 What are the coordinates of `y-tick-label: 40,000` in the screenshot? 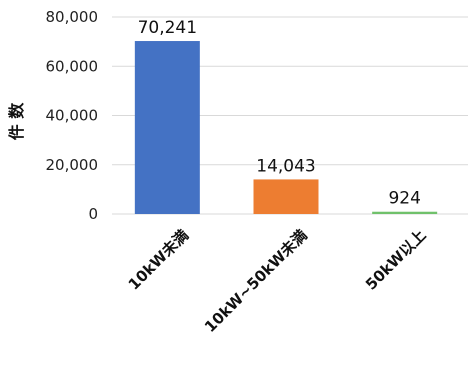 It's located at (72, 116).